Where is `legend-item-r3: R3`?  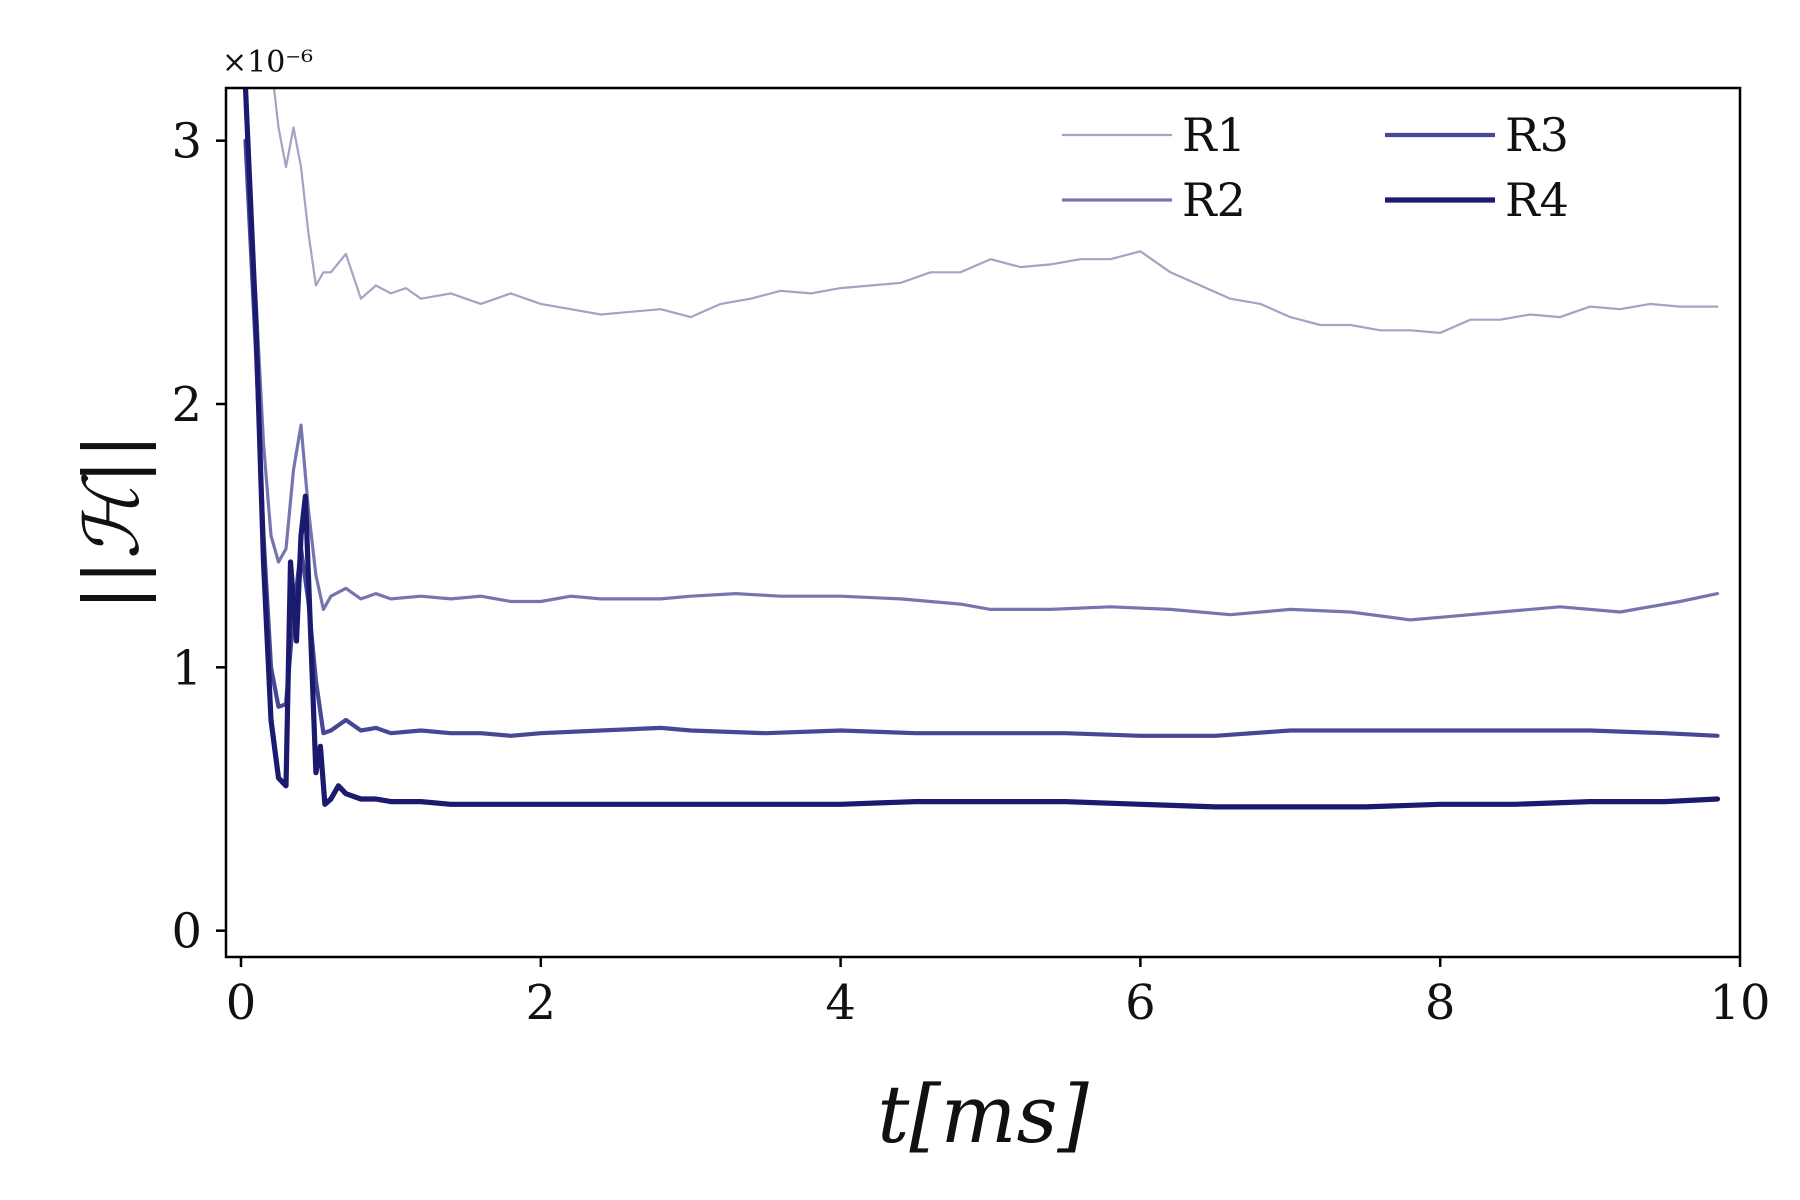 legend-item-r3: R3 is located at coordinates (1477, 135).